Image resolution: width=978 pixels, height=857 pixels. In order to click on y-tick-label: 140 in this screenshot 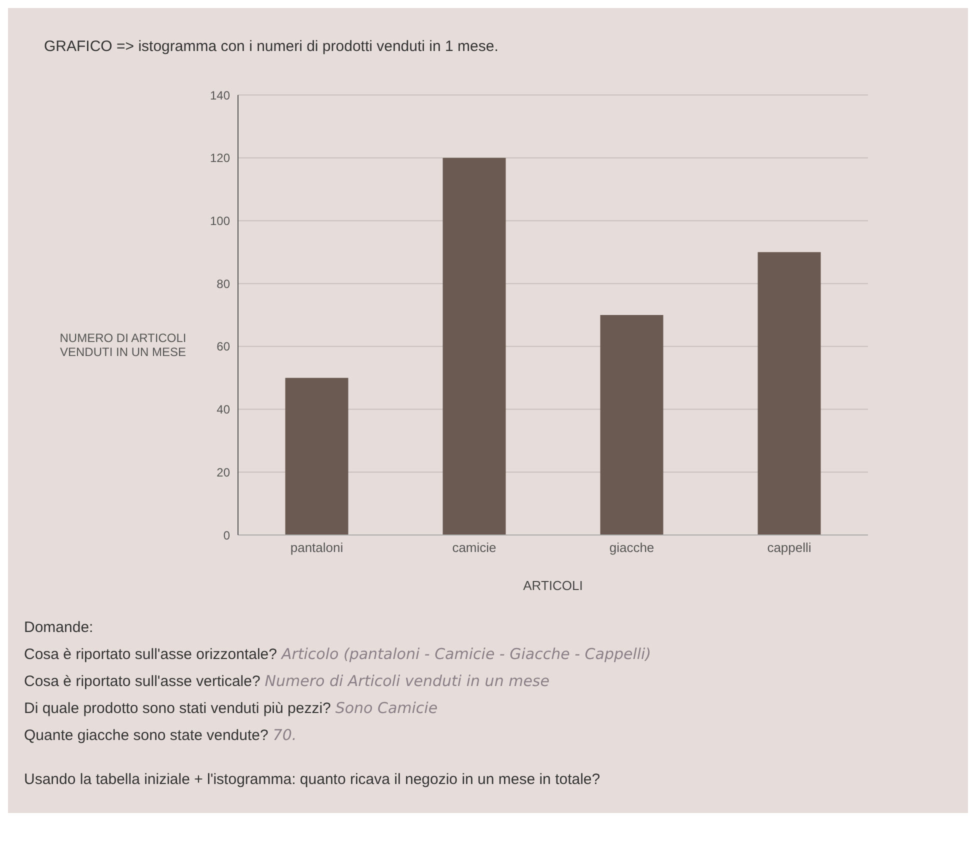, I will do `click(220, 95)`.